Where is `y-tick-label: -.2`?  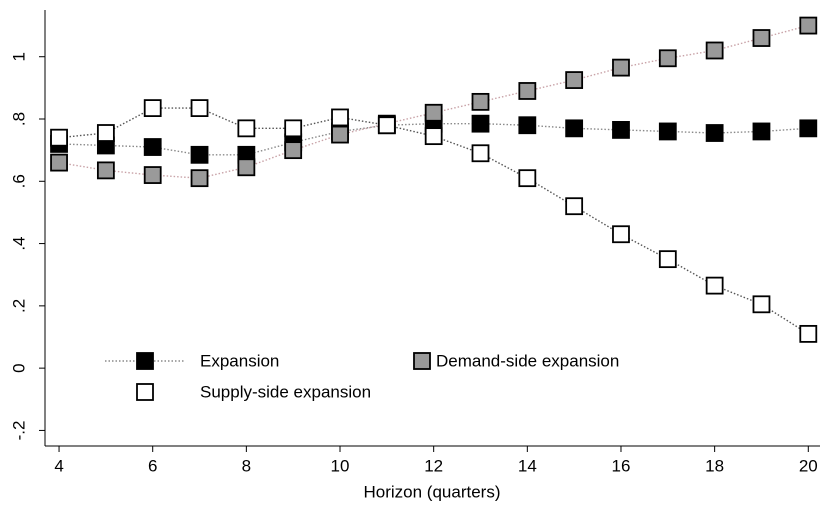
y-tick-label: -.2 is located at coordinates (18, 431).